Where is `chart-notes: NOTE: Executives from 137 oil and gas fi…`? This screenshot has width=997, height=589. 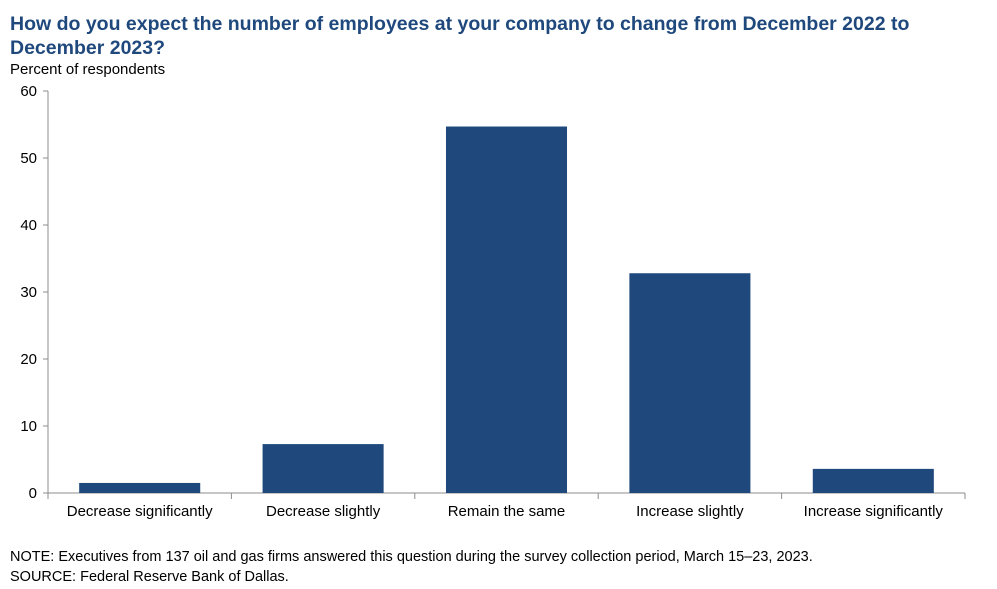 chart-notes: NOTE: Executives from 137 oil and gas fi… is located at coordinates (411, 567).